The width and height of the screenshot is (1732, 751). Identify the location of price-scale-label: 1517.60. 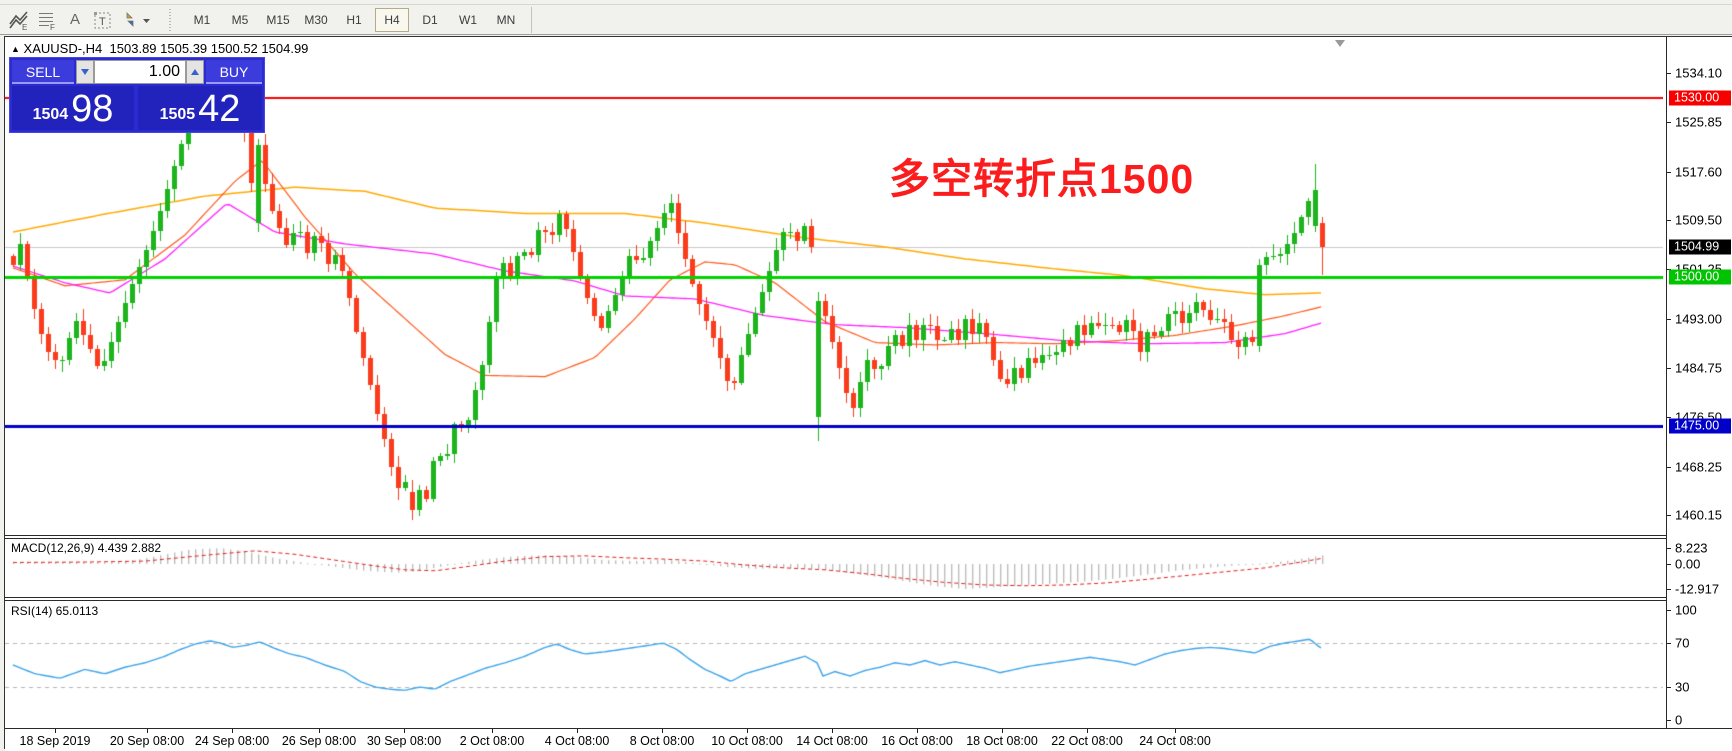
(1698, 172).